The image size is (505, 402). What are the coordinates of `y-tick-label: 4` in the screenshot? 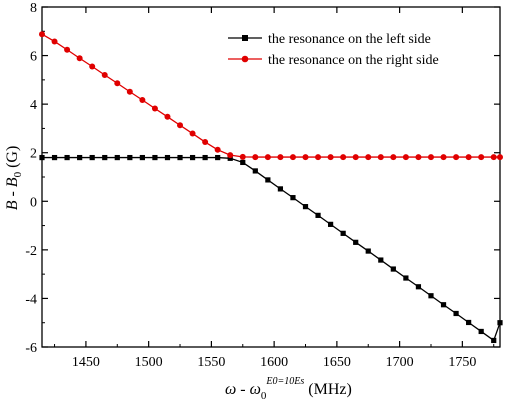 It's located at (33, 105).